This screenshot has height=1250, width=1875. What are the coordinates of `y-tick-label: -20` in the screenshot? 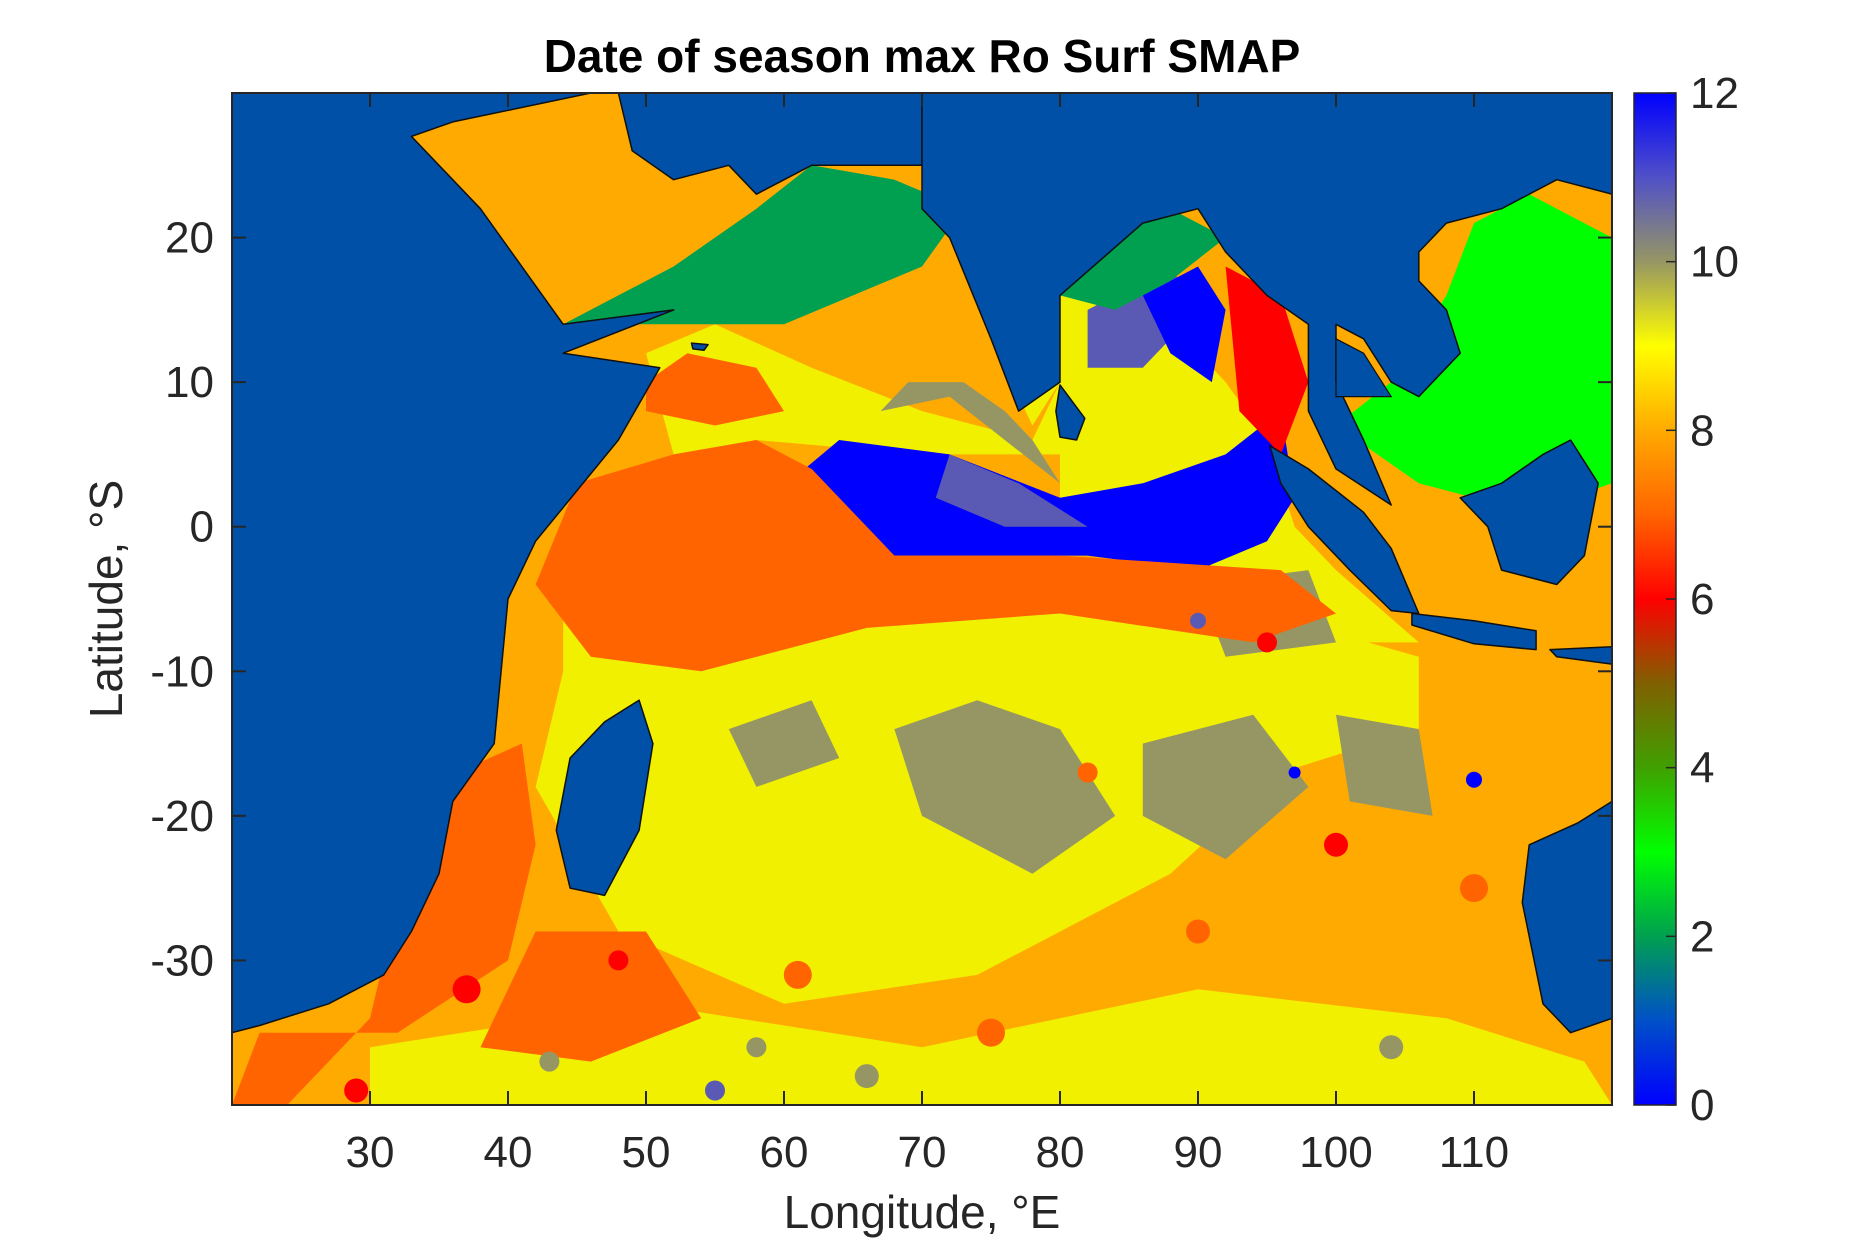 It's located at (182, 816).